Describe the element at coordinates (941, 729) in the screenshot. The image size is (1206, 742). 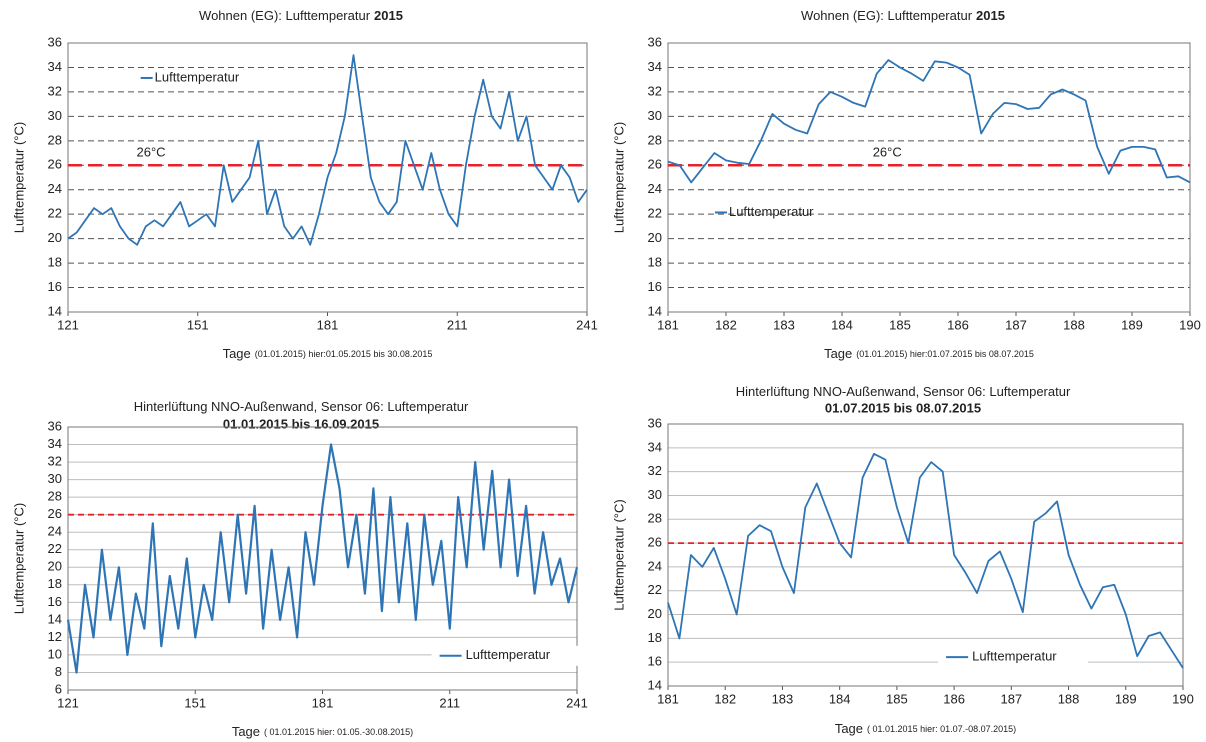
I see `x-axis-note: ( 01.01.2015 hier: 01.07.-08.07.2015)` at that location.